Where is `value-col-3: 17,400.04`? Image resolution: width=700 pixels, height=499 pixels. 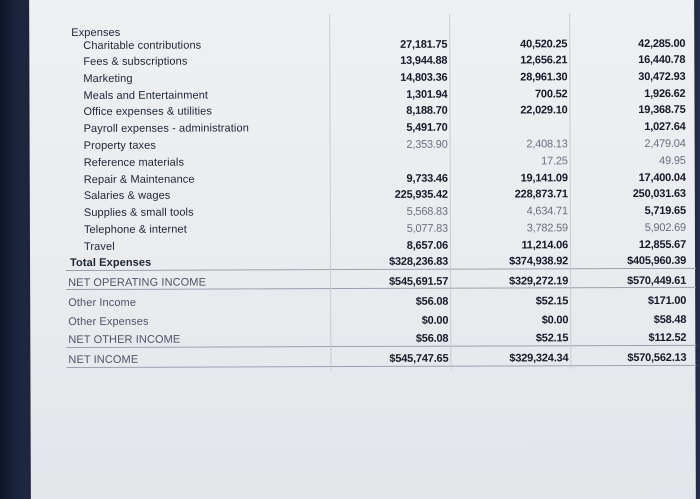 value-col-3: 17,400.04 is located at coordinates (662, 178).